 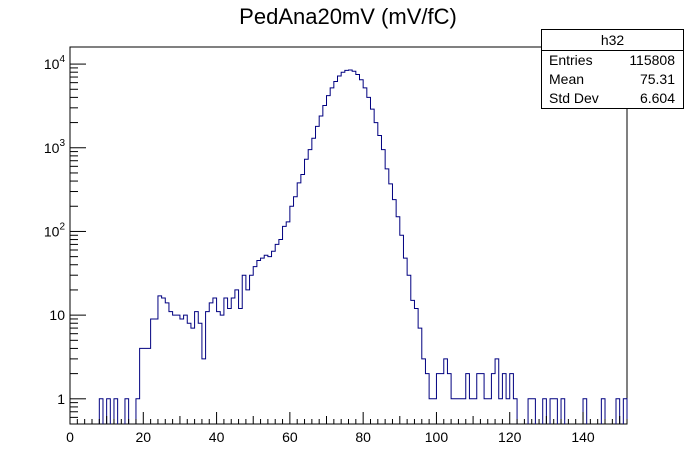 What do you see at coordinates (657, 98) in the screenshot?
I see `stats-value: 6.604` at bounding box center [657, 98].